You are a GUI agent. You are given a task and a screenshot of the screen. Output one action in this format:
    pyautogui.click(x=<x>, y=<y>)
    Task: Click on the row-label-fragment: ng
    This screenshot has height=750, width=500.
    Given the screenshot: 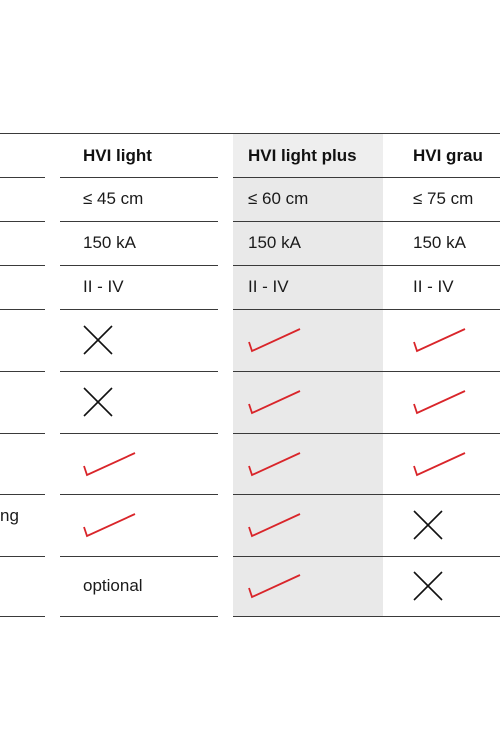 What is the action you would take?
    pyautogui.click(x=9, y=515)
    